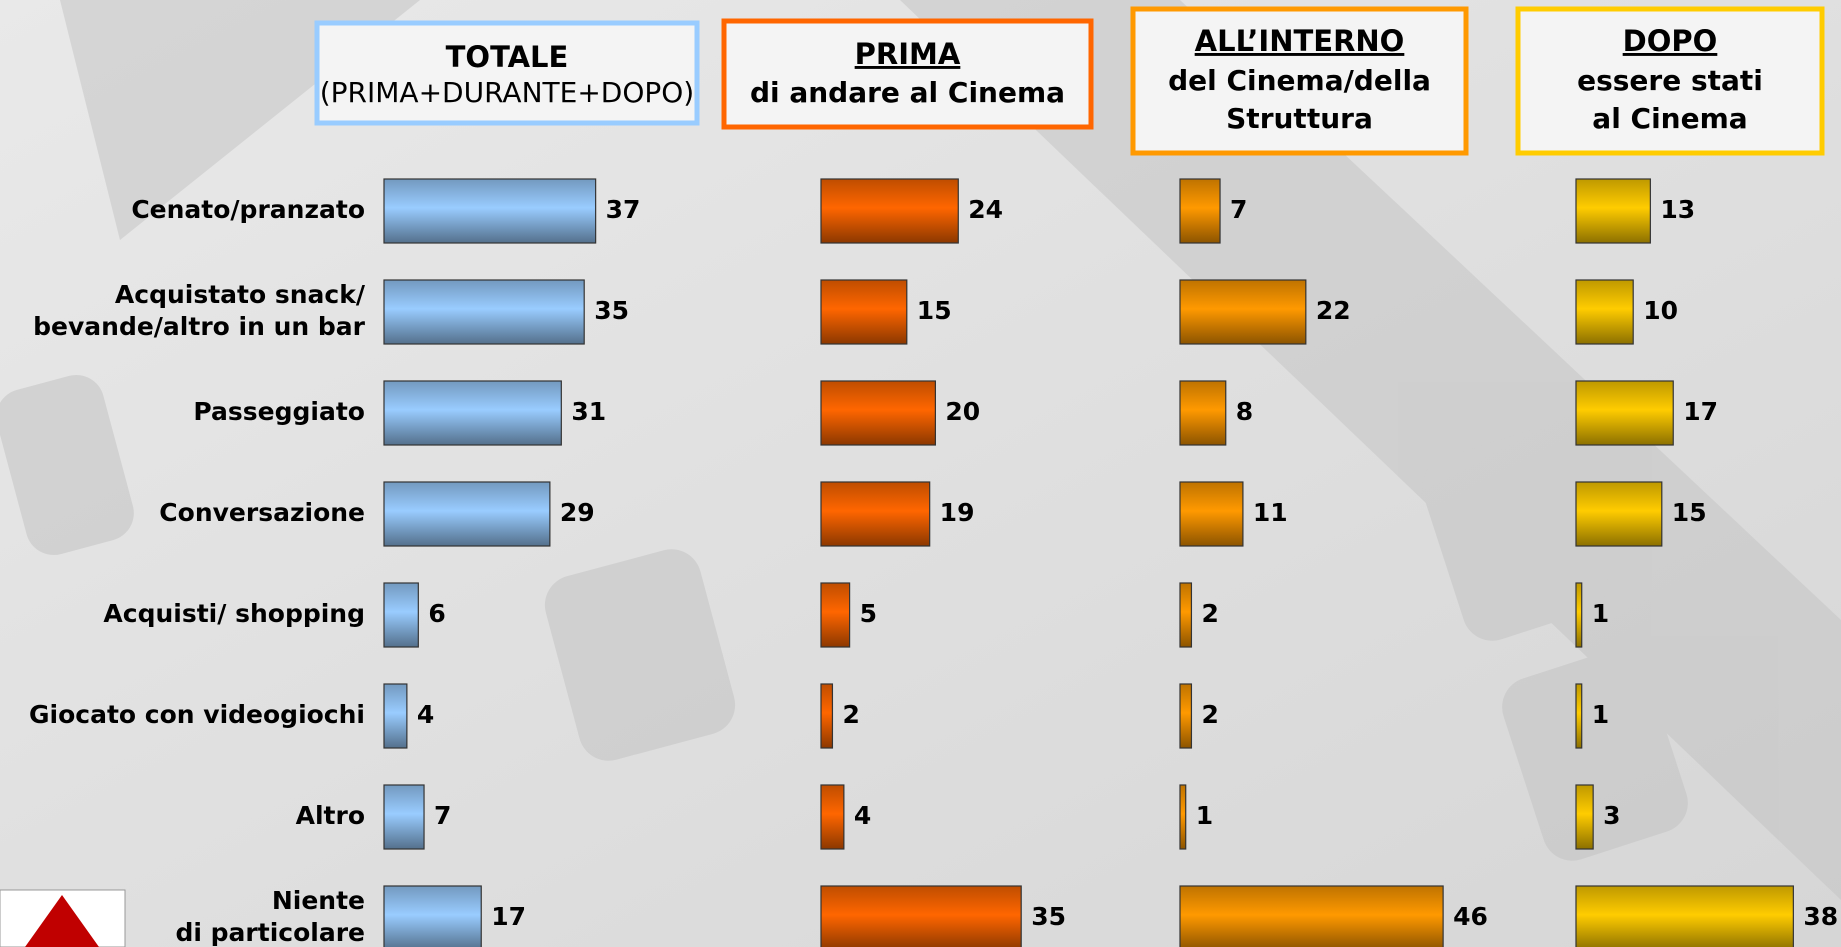 This screenshot has width=1841, height=947. Describe the element at coordinates (507, 57) in the screenshot. I see `header-title: TOTALE` at that location.